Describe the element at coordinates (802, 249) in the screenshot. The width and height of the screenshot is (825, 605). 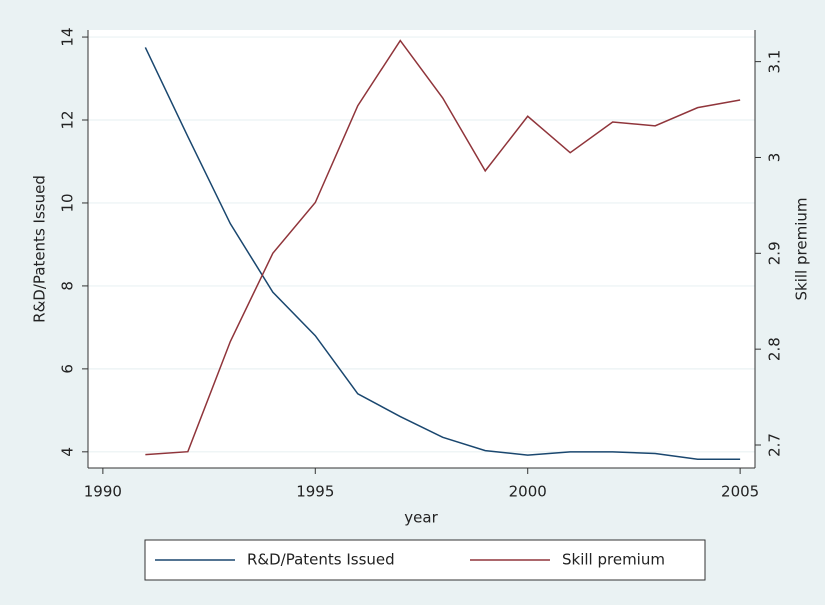
I see `y2-axis-title: Skill premium` at that location.